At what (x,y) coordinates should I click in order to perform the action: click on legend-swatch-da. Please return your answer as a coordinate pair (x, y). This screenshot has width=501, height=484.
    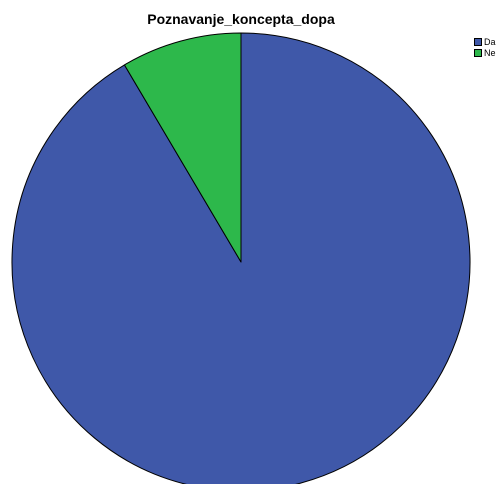
    Looking at the image, I should click on (478, 41).